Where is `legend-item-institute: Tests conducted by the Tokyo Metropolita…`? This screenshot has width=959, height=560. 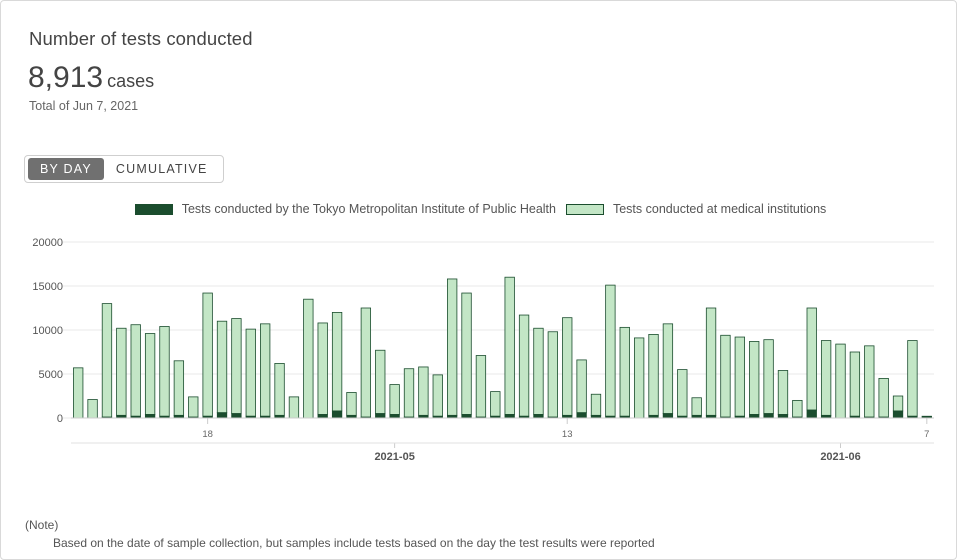 legend-item-institute: Tests conducted by the Tokyo Metropolita… is located at coordinates (345, 209).